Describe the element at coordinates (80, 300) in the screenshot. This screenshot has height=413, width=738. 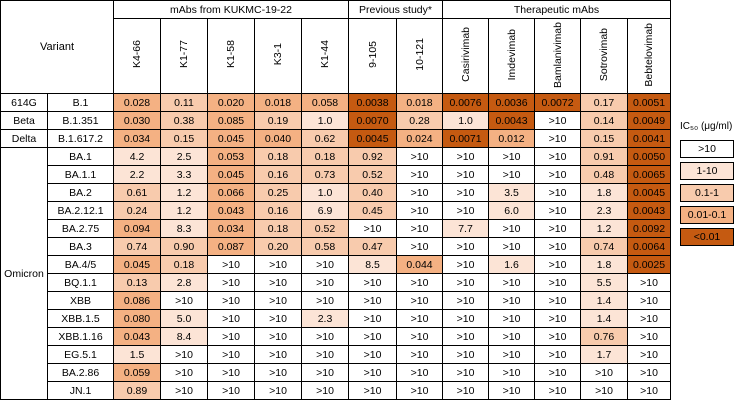
I see `lineage-cell: XBB` at that location.